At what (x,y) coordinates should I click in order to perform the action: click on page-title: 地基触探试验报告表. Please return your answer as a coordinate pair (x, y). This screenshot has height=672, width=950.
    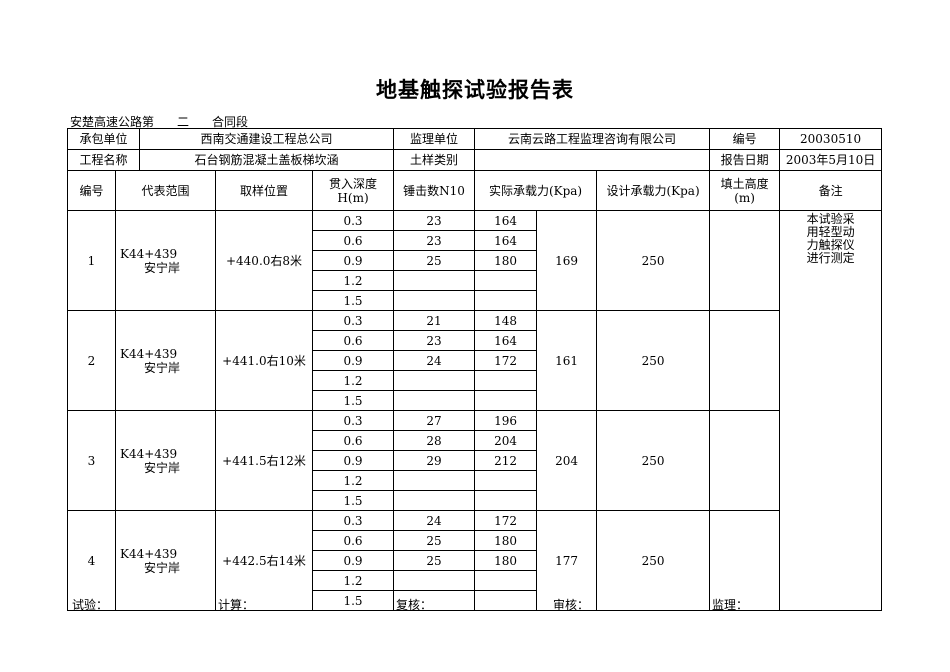
    Looking at the image, I should click on (475, 89).